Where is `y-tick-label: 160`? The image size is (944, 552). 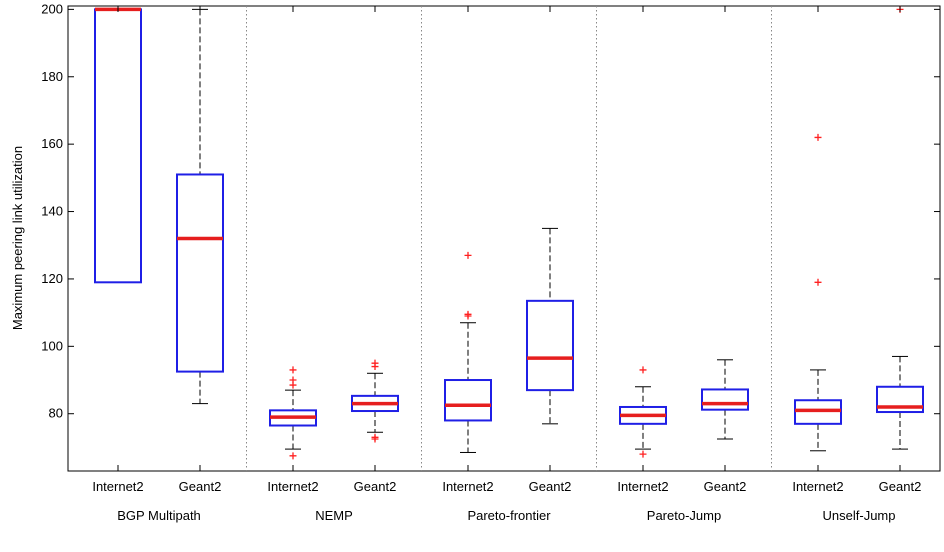 y-tick-label: 160 is located at coordinates (52, 143).